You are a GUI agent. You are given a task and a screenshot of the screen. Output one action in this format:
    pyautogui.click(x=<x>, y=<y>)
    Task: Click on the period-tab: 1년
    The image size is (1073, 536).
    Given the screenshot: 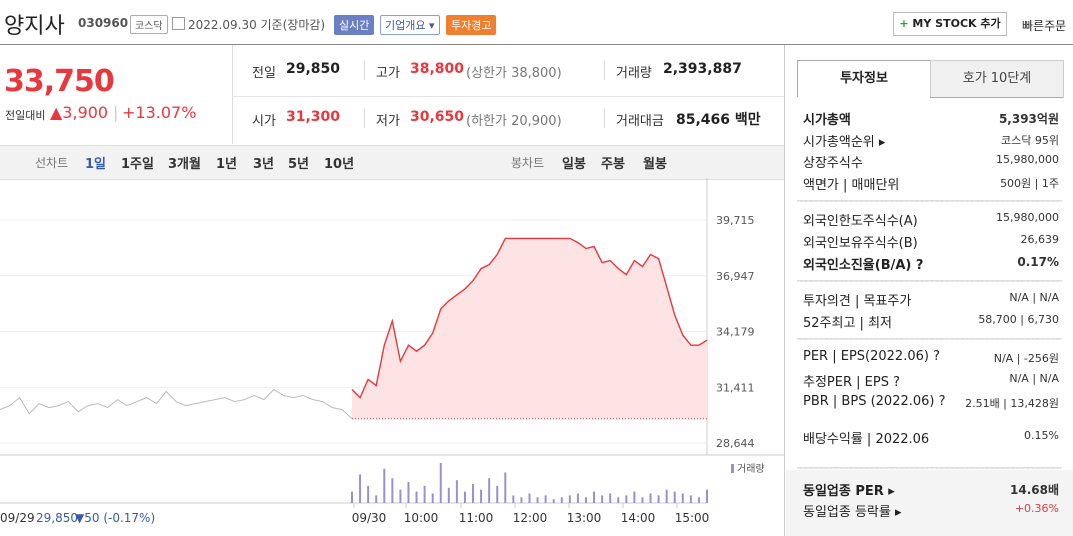 What is the action you would take?
    pyautogui.click(x=227, y=164)
    